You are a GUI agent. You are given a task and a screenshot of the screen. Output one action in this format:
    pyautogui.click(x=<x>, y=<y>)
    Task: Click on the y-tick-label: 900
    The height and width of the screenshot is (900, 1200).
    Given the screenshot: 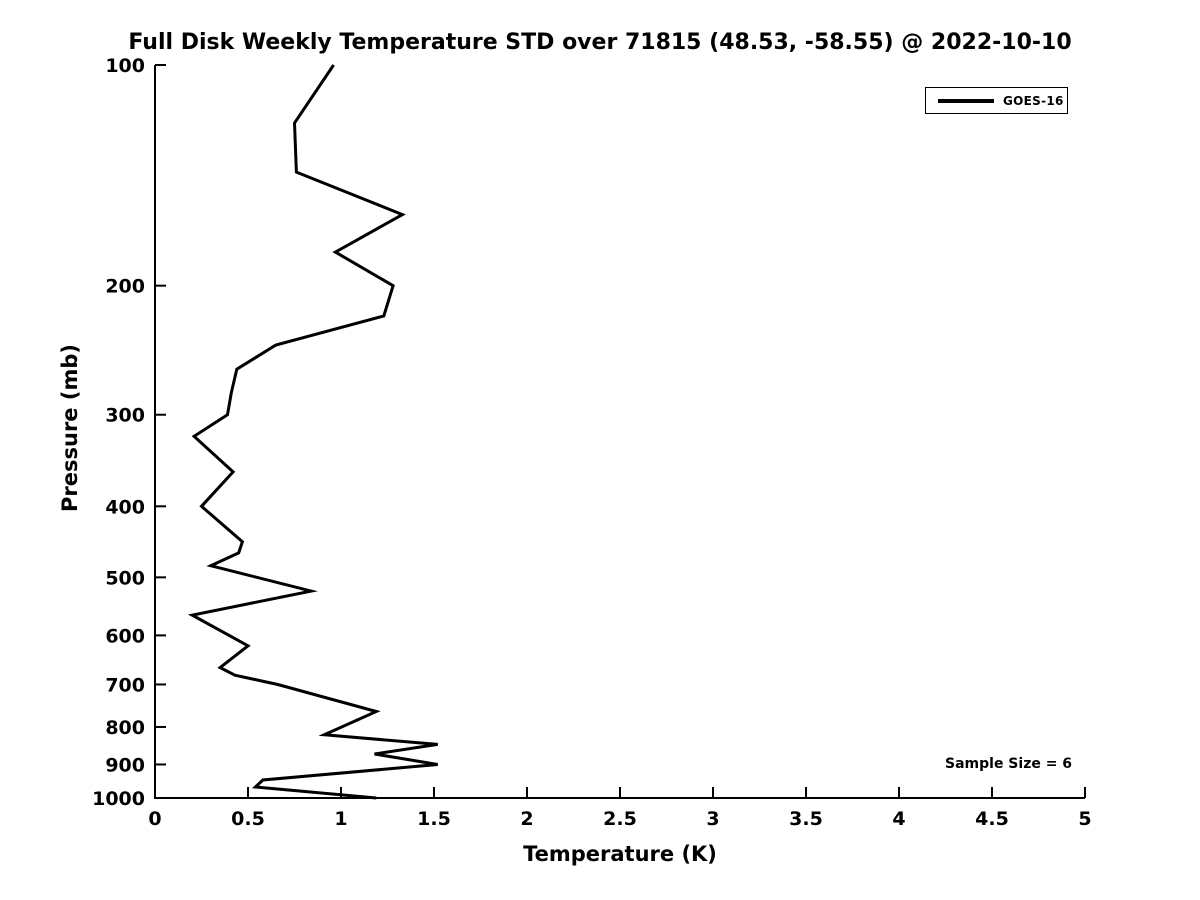 What is the action you would take?
    pyautogui.click(x=125, y=765)
    